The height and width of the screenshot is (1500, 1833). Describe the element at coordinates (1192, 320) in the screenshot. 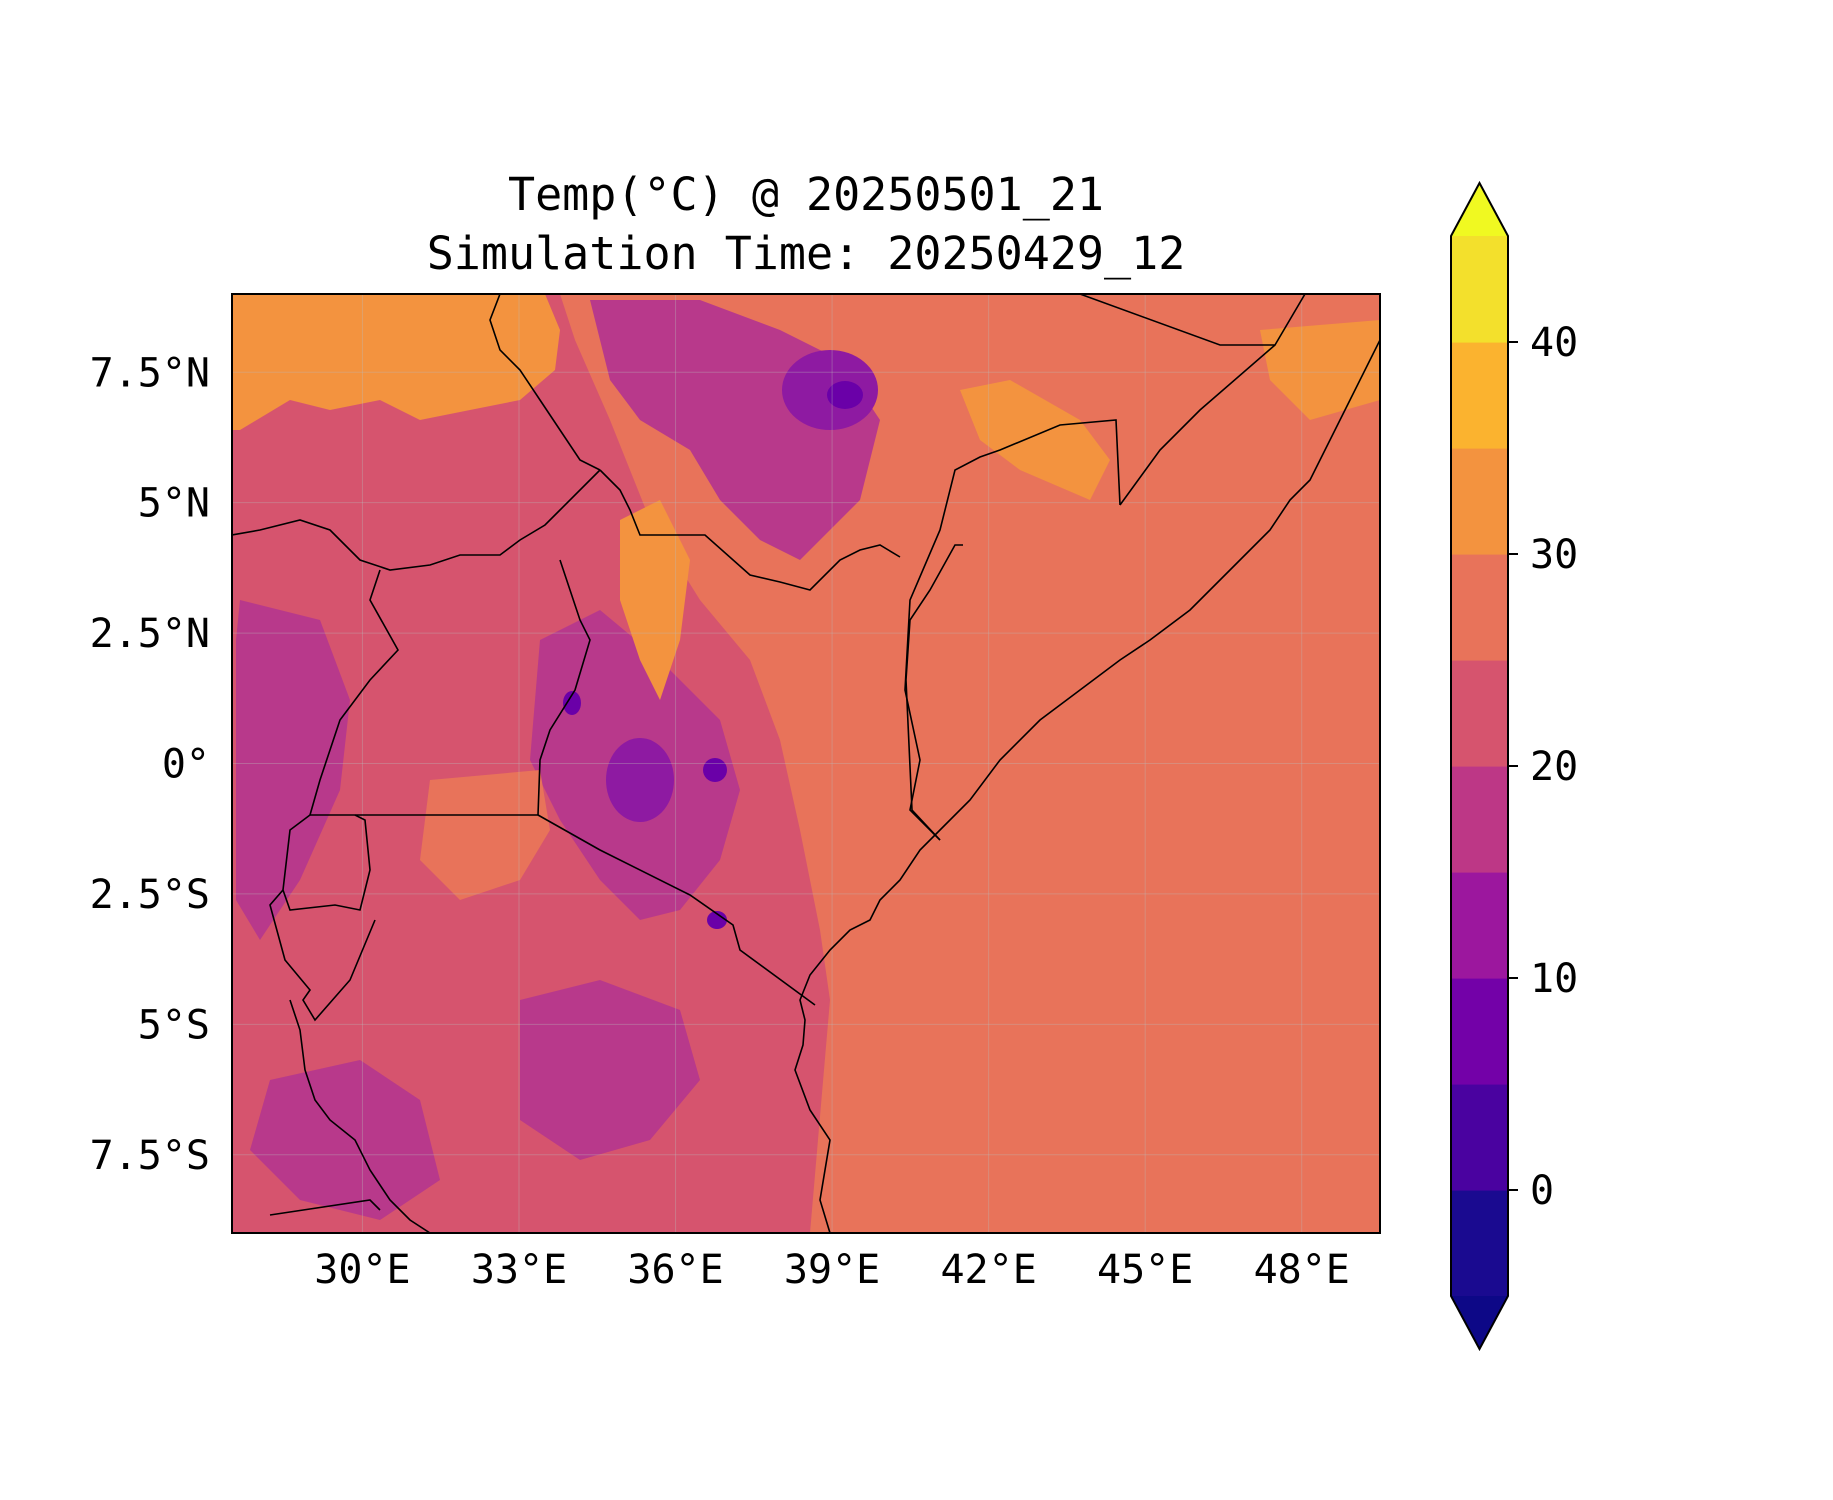

I see `border-ethiopia-somalia-north` at that location.